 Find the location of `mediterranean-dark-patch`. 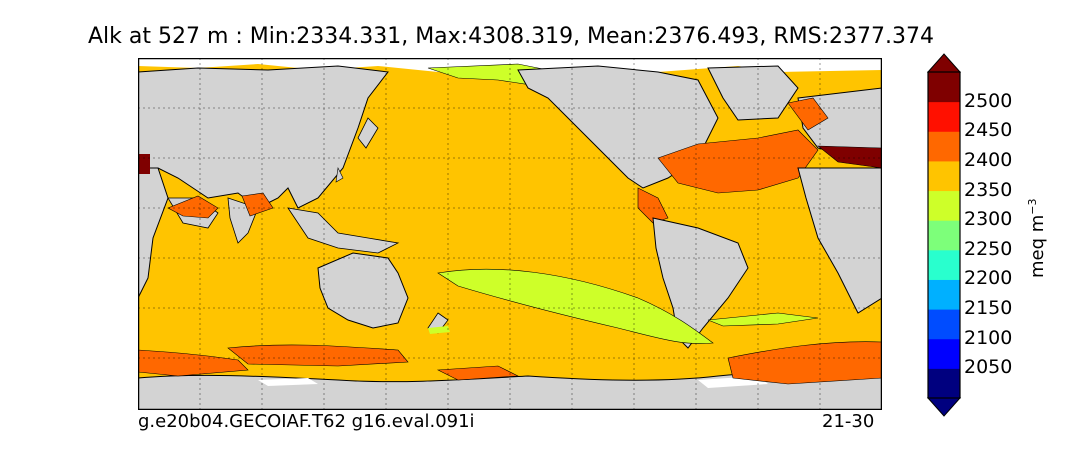

mediterranean-dark-patch is located at coordinates (849, 157).